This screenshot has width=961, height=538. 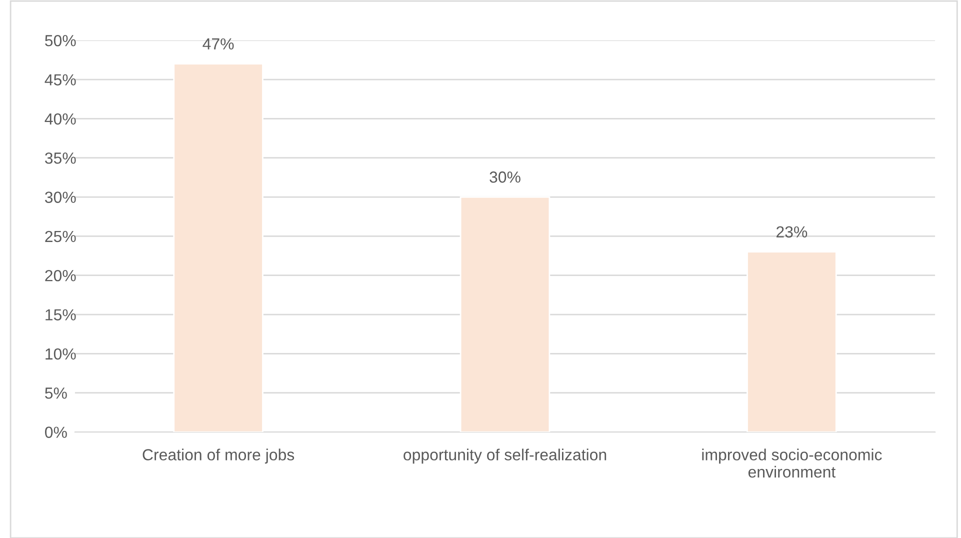 What do you see at coordinates (60, 40) in the screenshot?
I see `y-tick-label: 50%` at bounding box center [60, 40].